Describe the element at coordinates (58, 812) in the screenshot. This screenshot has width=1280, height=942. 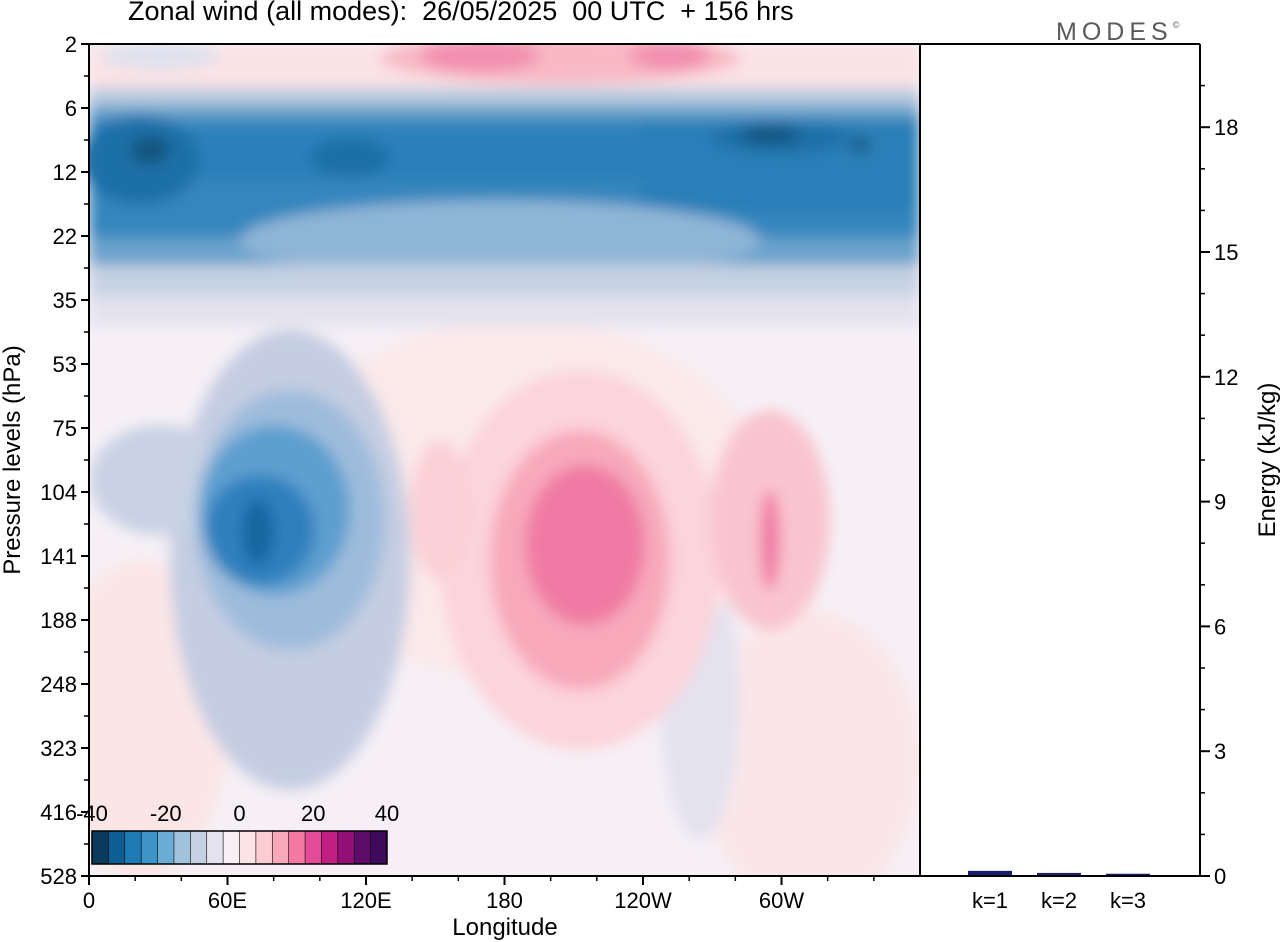
I see `pressure-tick-label: 416` at that location.